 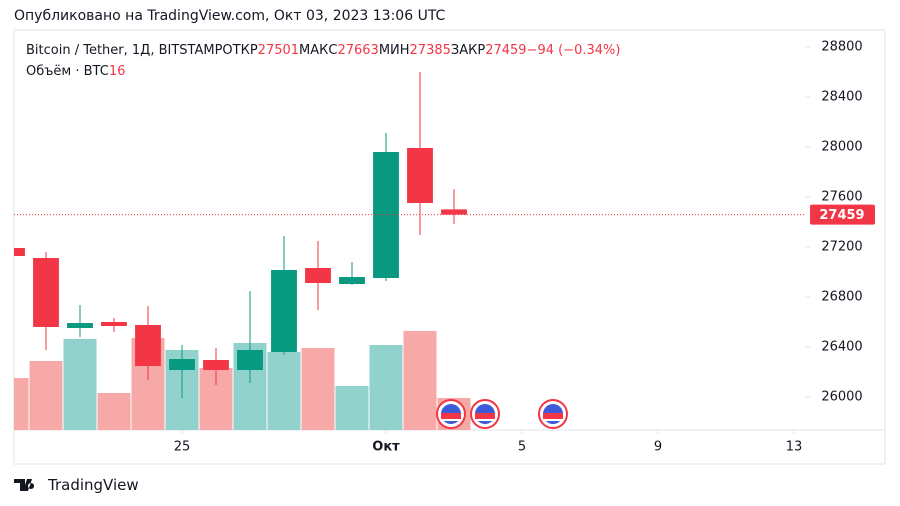 I want to click on ohlc-label: ОТКР, so click(x=239, y=50).